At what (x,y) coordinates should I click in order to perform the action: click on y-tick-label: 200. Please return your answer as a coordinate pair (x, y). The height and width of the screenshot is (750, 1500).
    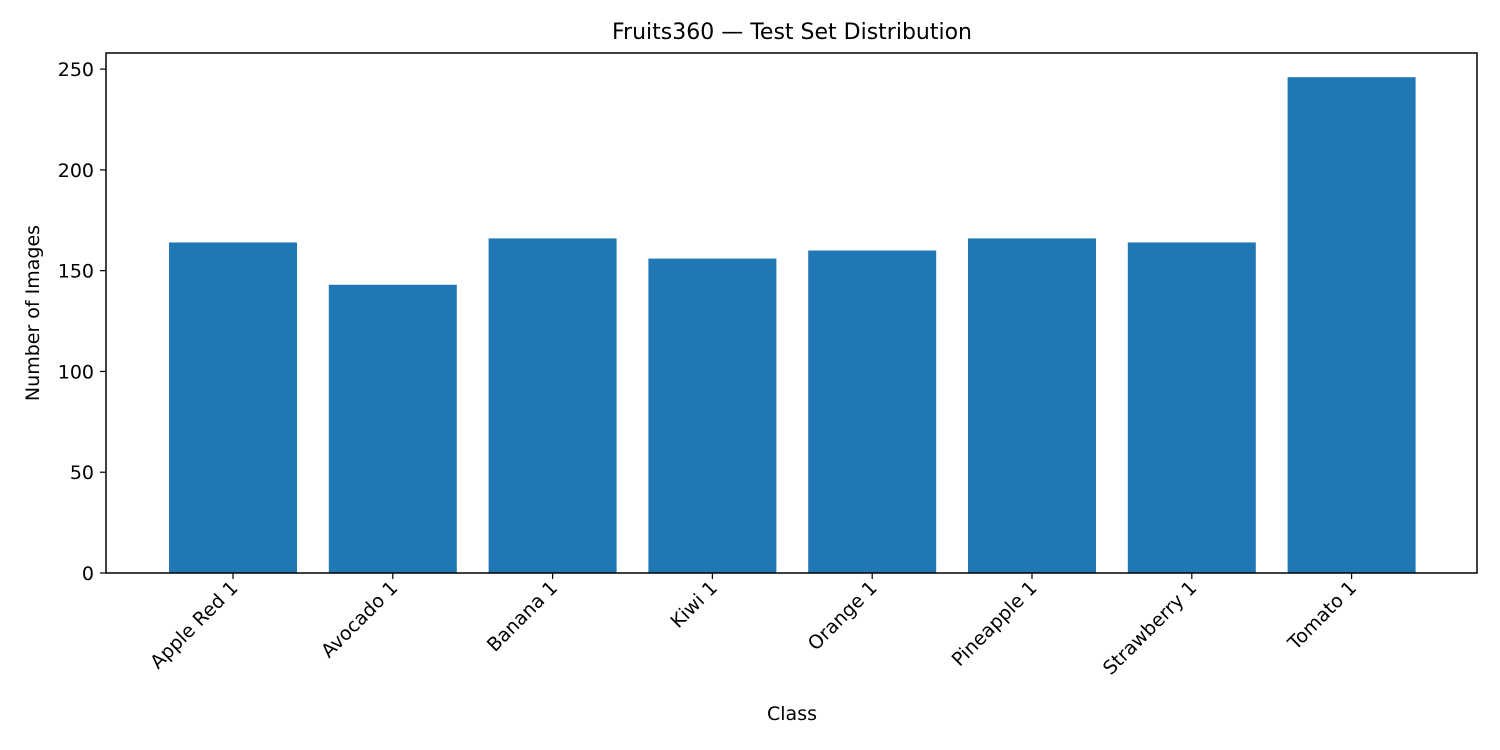
    Looking at the image, I should click on (76, 171).